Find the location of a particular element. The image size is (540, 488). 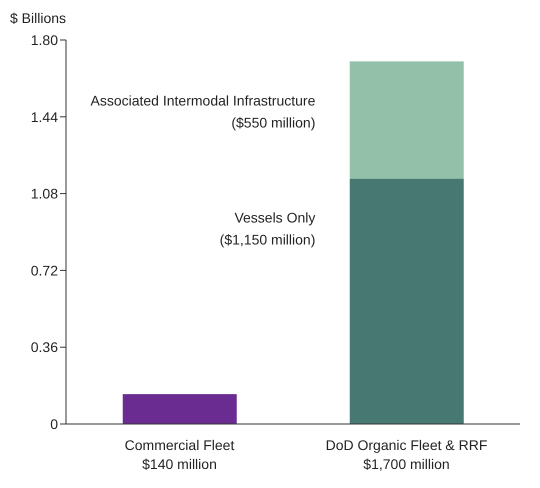

total-label: $140 million is located at coordinates (179, 464).